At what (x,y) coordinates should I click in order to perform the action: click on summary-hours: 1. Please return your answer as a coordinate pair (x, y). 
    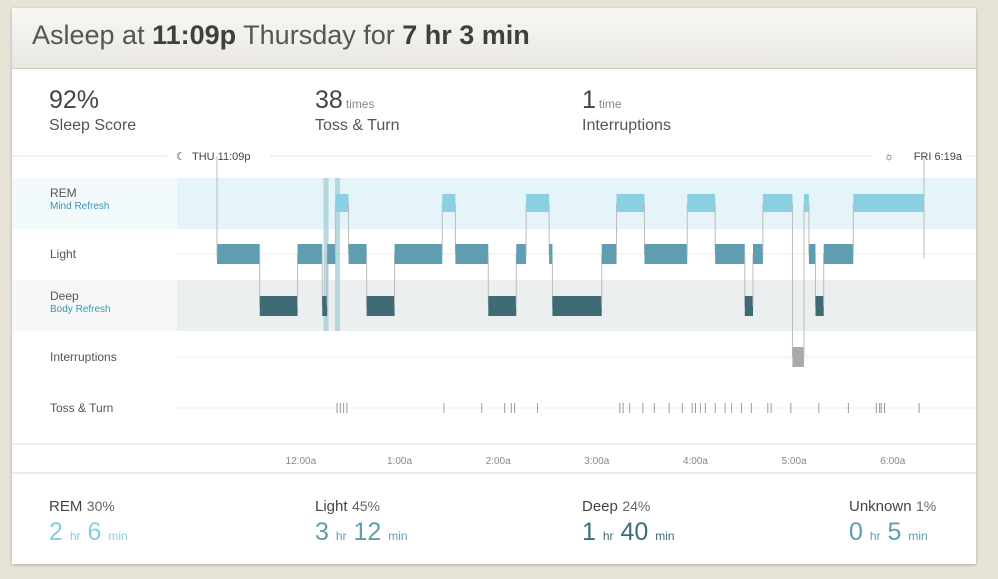
    Looking at the image, I should click on (589, 532).